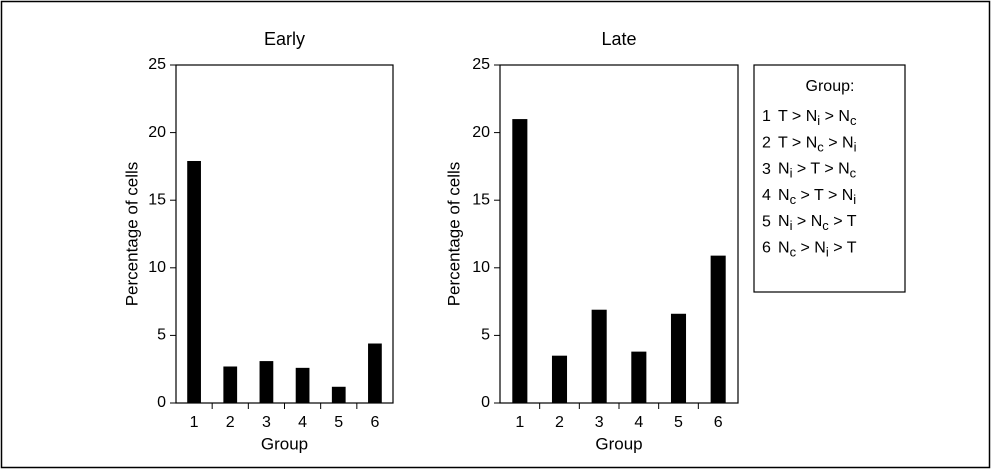 This screenshot has width=992, height=470. Describe the element at coordinates (618, 39) in the screenshot. I see `chart-title: Late` at that location.